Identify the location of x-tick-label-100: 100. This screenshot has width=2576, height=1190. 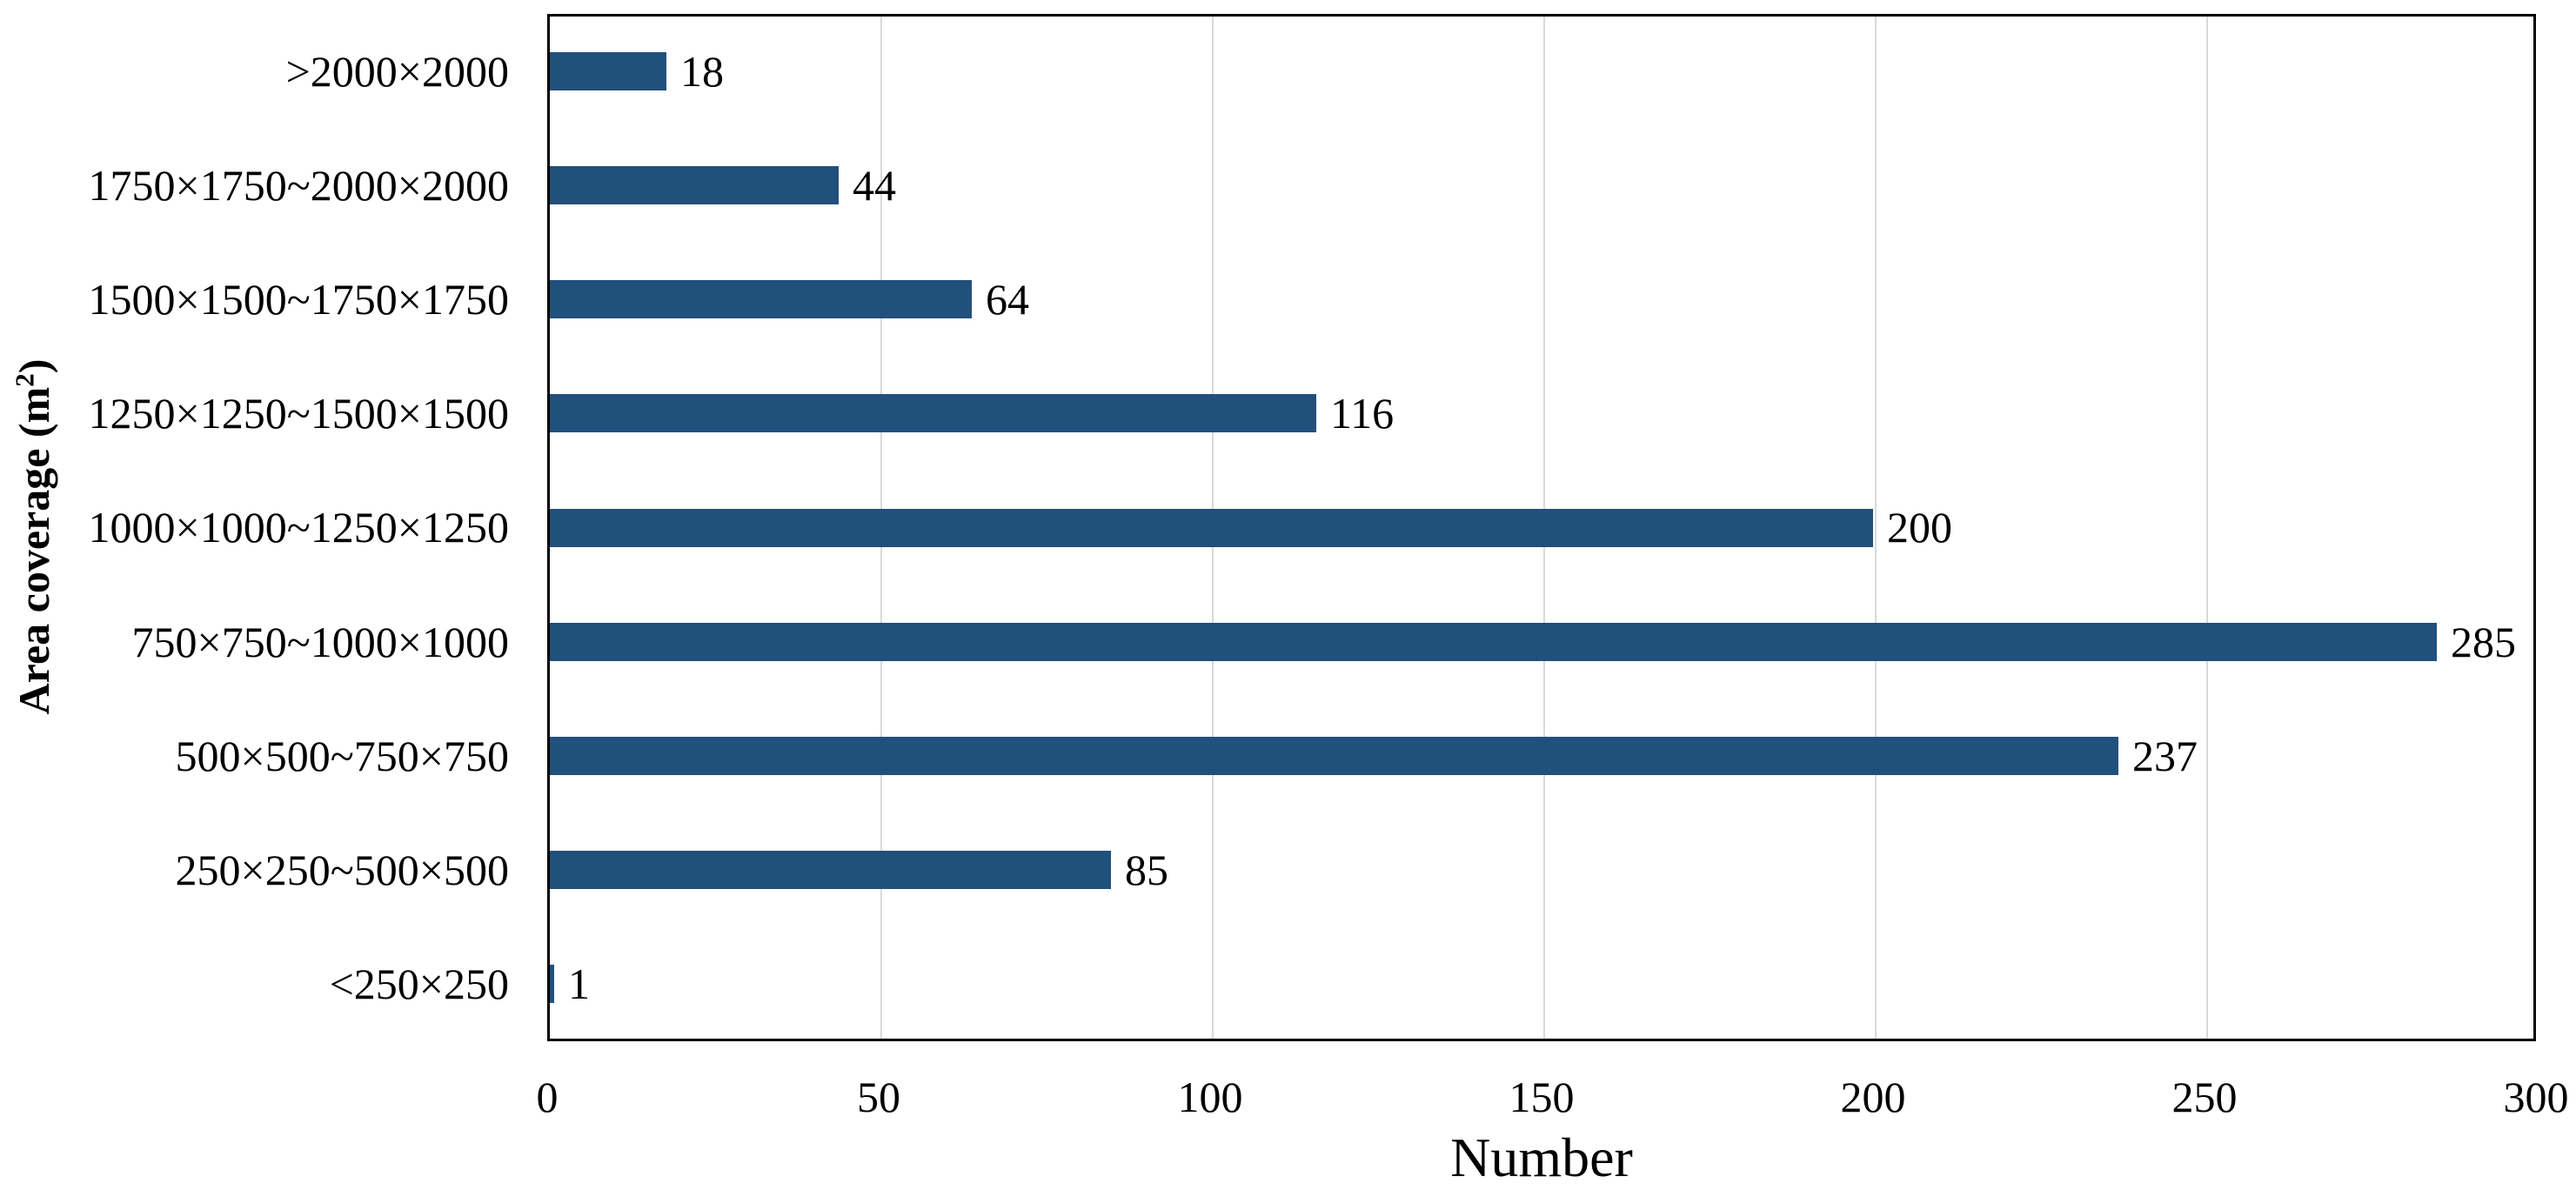
(1210, 1097).